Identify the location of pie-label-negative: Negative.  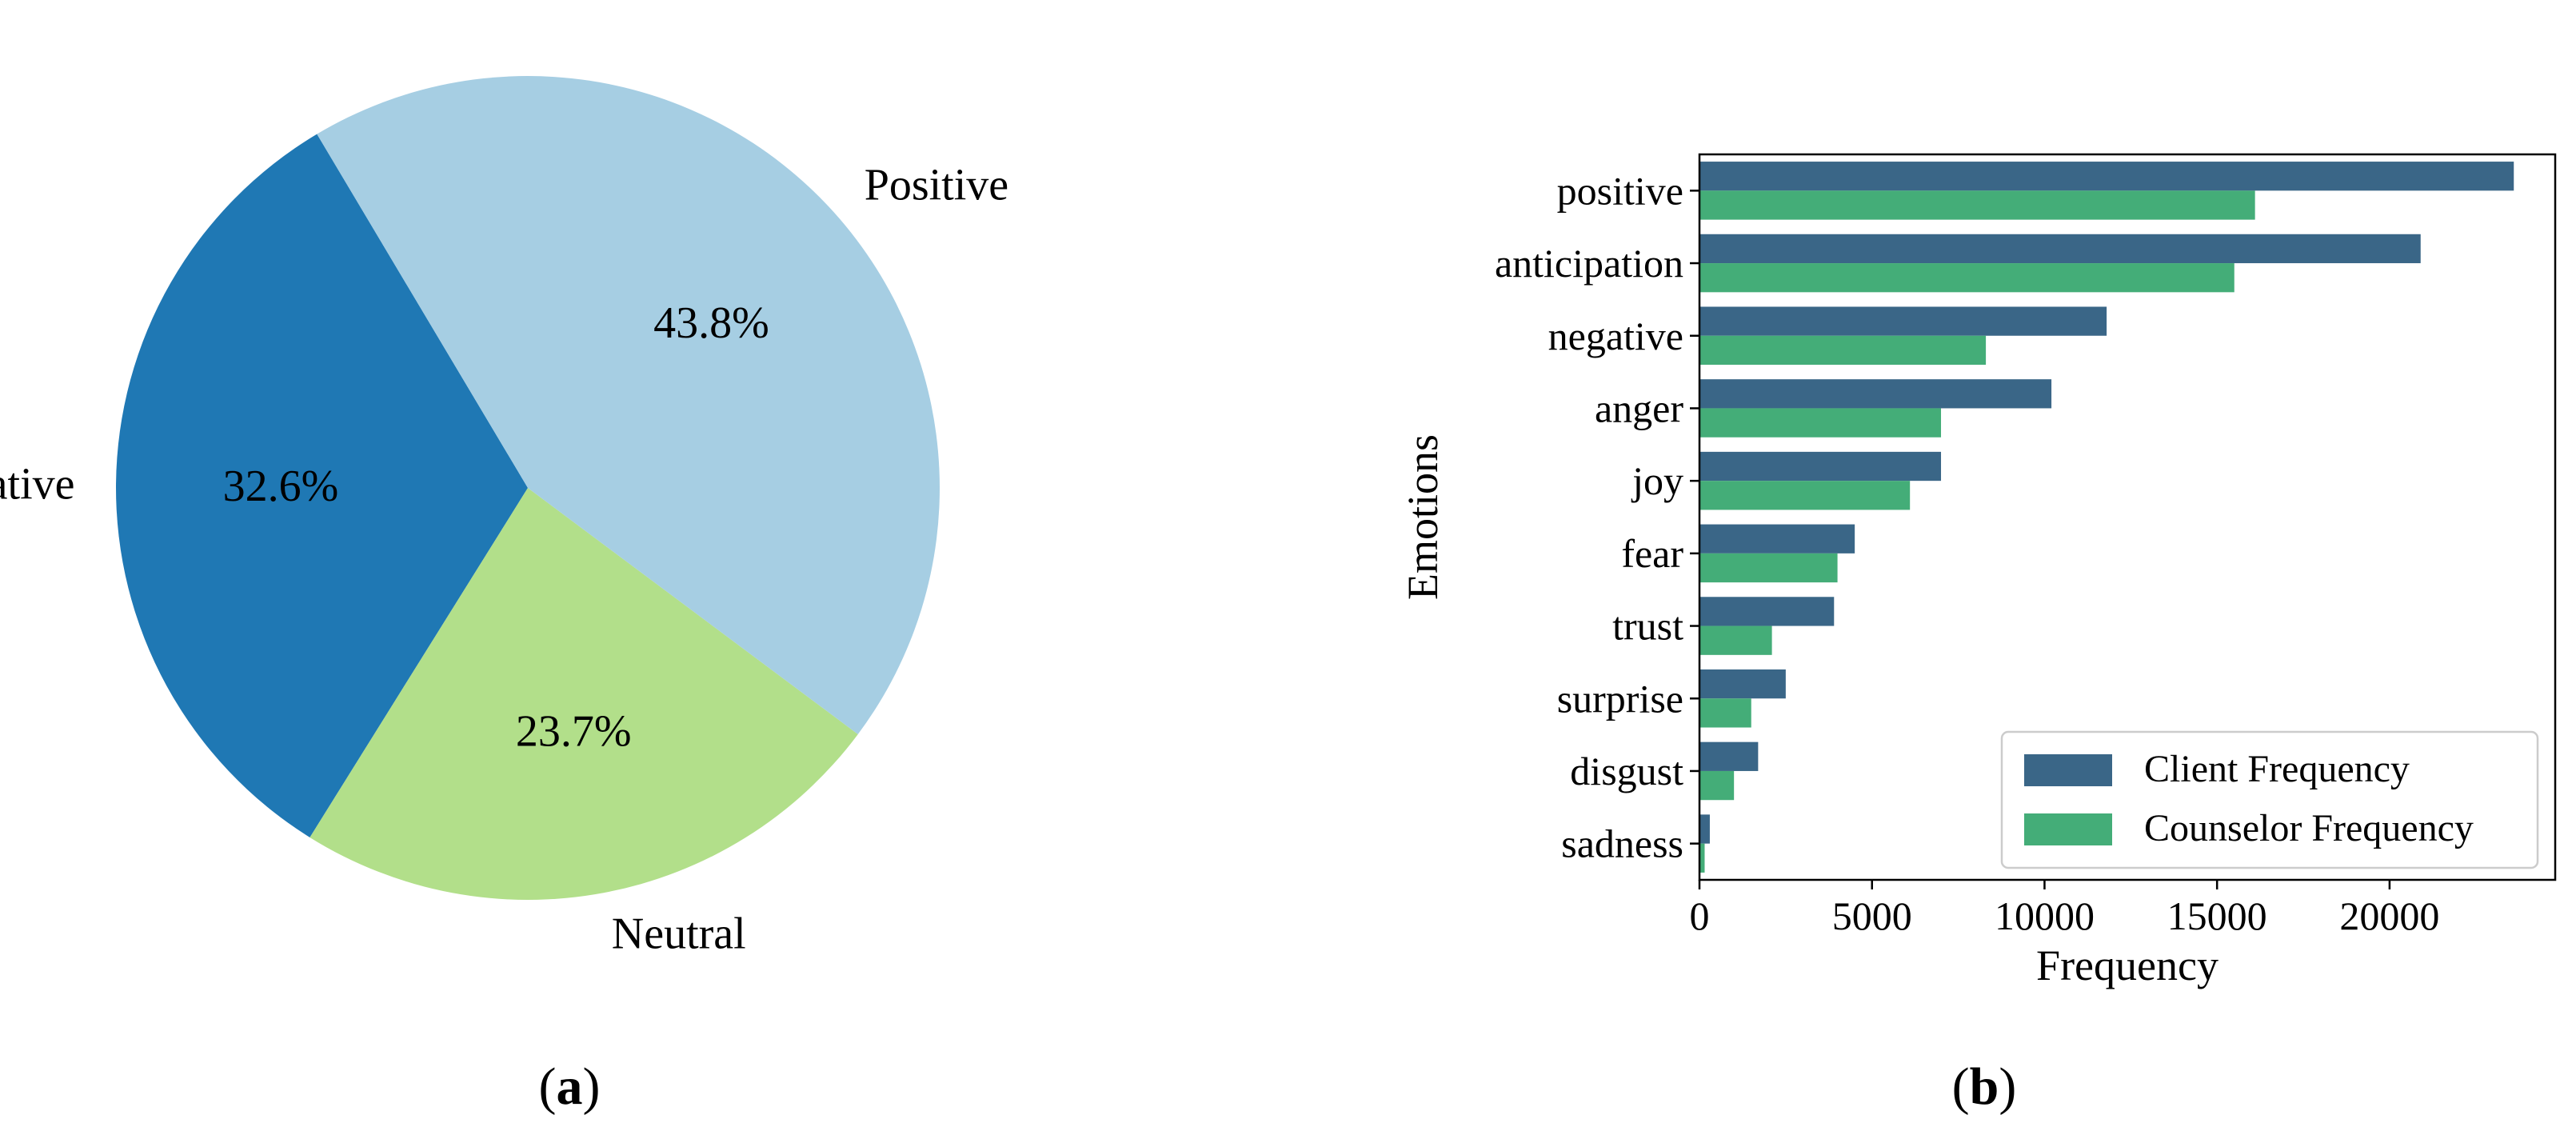
(37, 484).